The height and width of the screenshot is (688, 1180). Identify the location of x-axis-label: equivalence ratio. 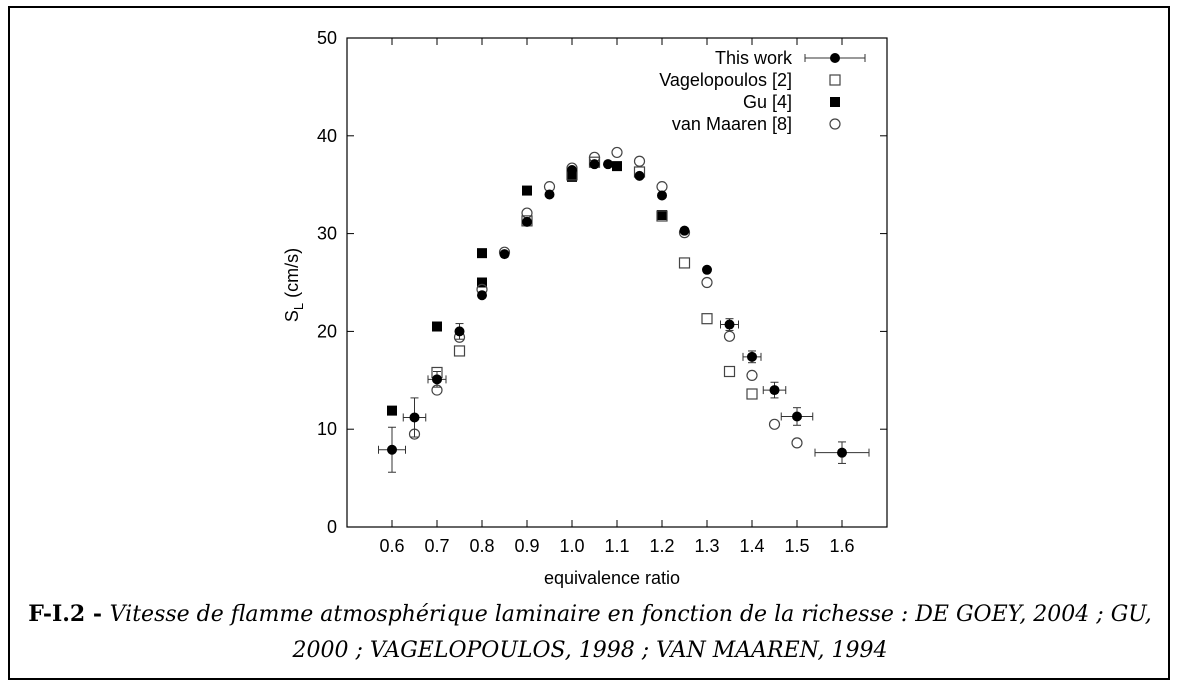
(612, 578).